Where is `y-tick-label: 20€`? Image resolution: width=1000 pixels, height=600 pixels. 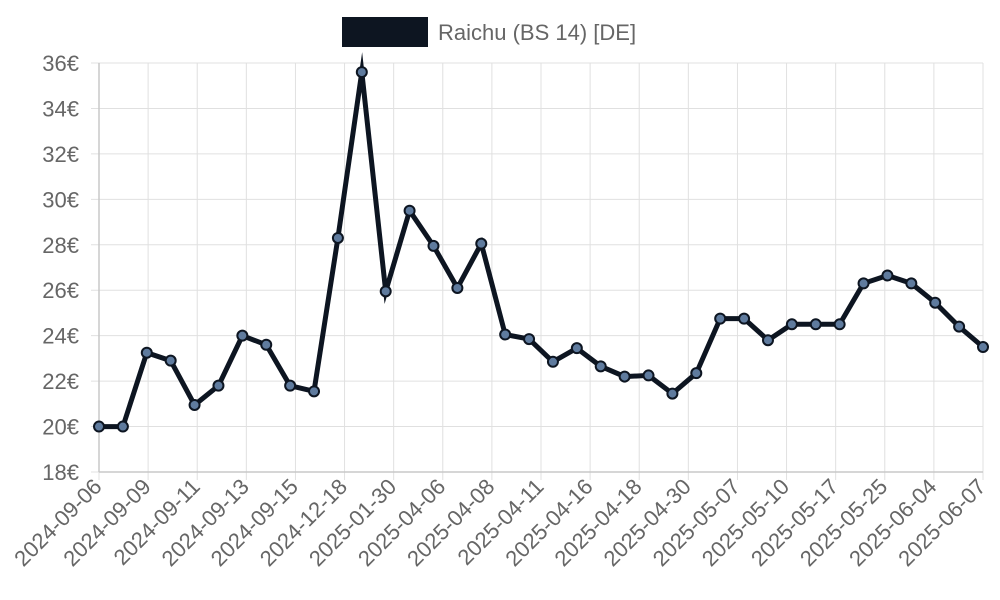 y-tick-label: 20€ is located at coordinates (60, 427).